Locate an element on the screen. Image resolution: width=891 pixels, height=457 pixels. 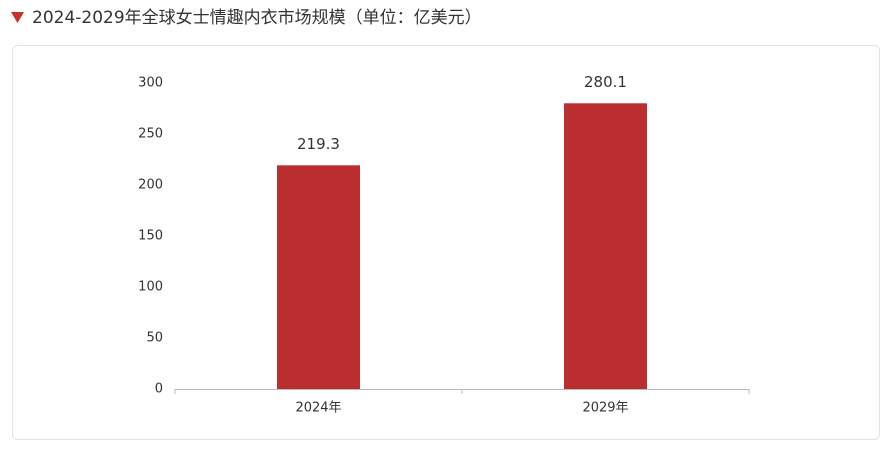
y-tick-label: 250 is located at coordinates (150, 134).